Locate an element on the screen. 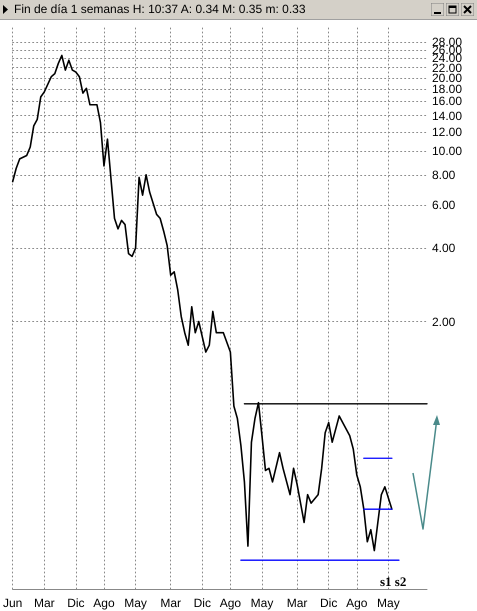 The width and height of the screenshot is (477, 611). annotation: s1 s2 is located at coordinates (393, 582).